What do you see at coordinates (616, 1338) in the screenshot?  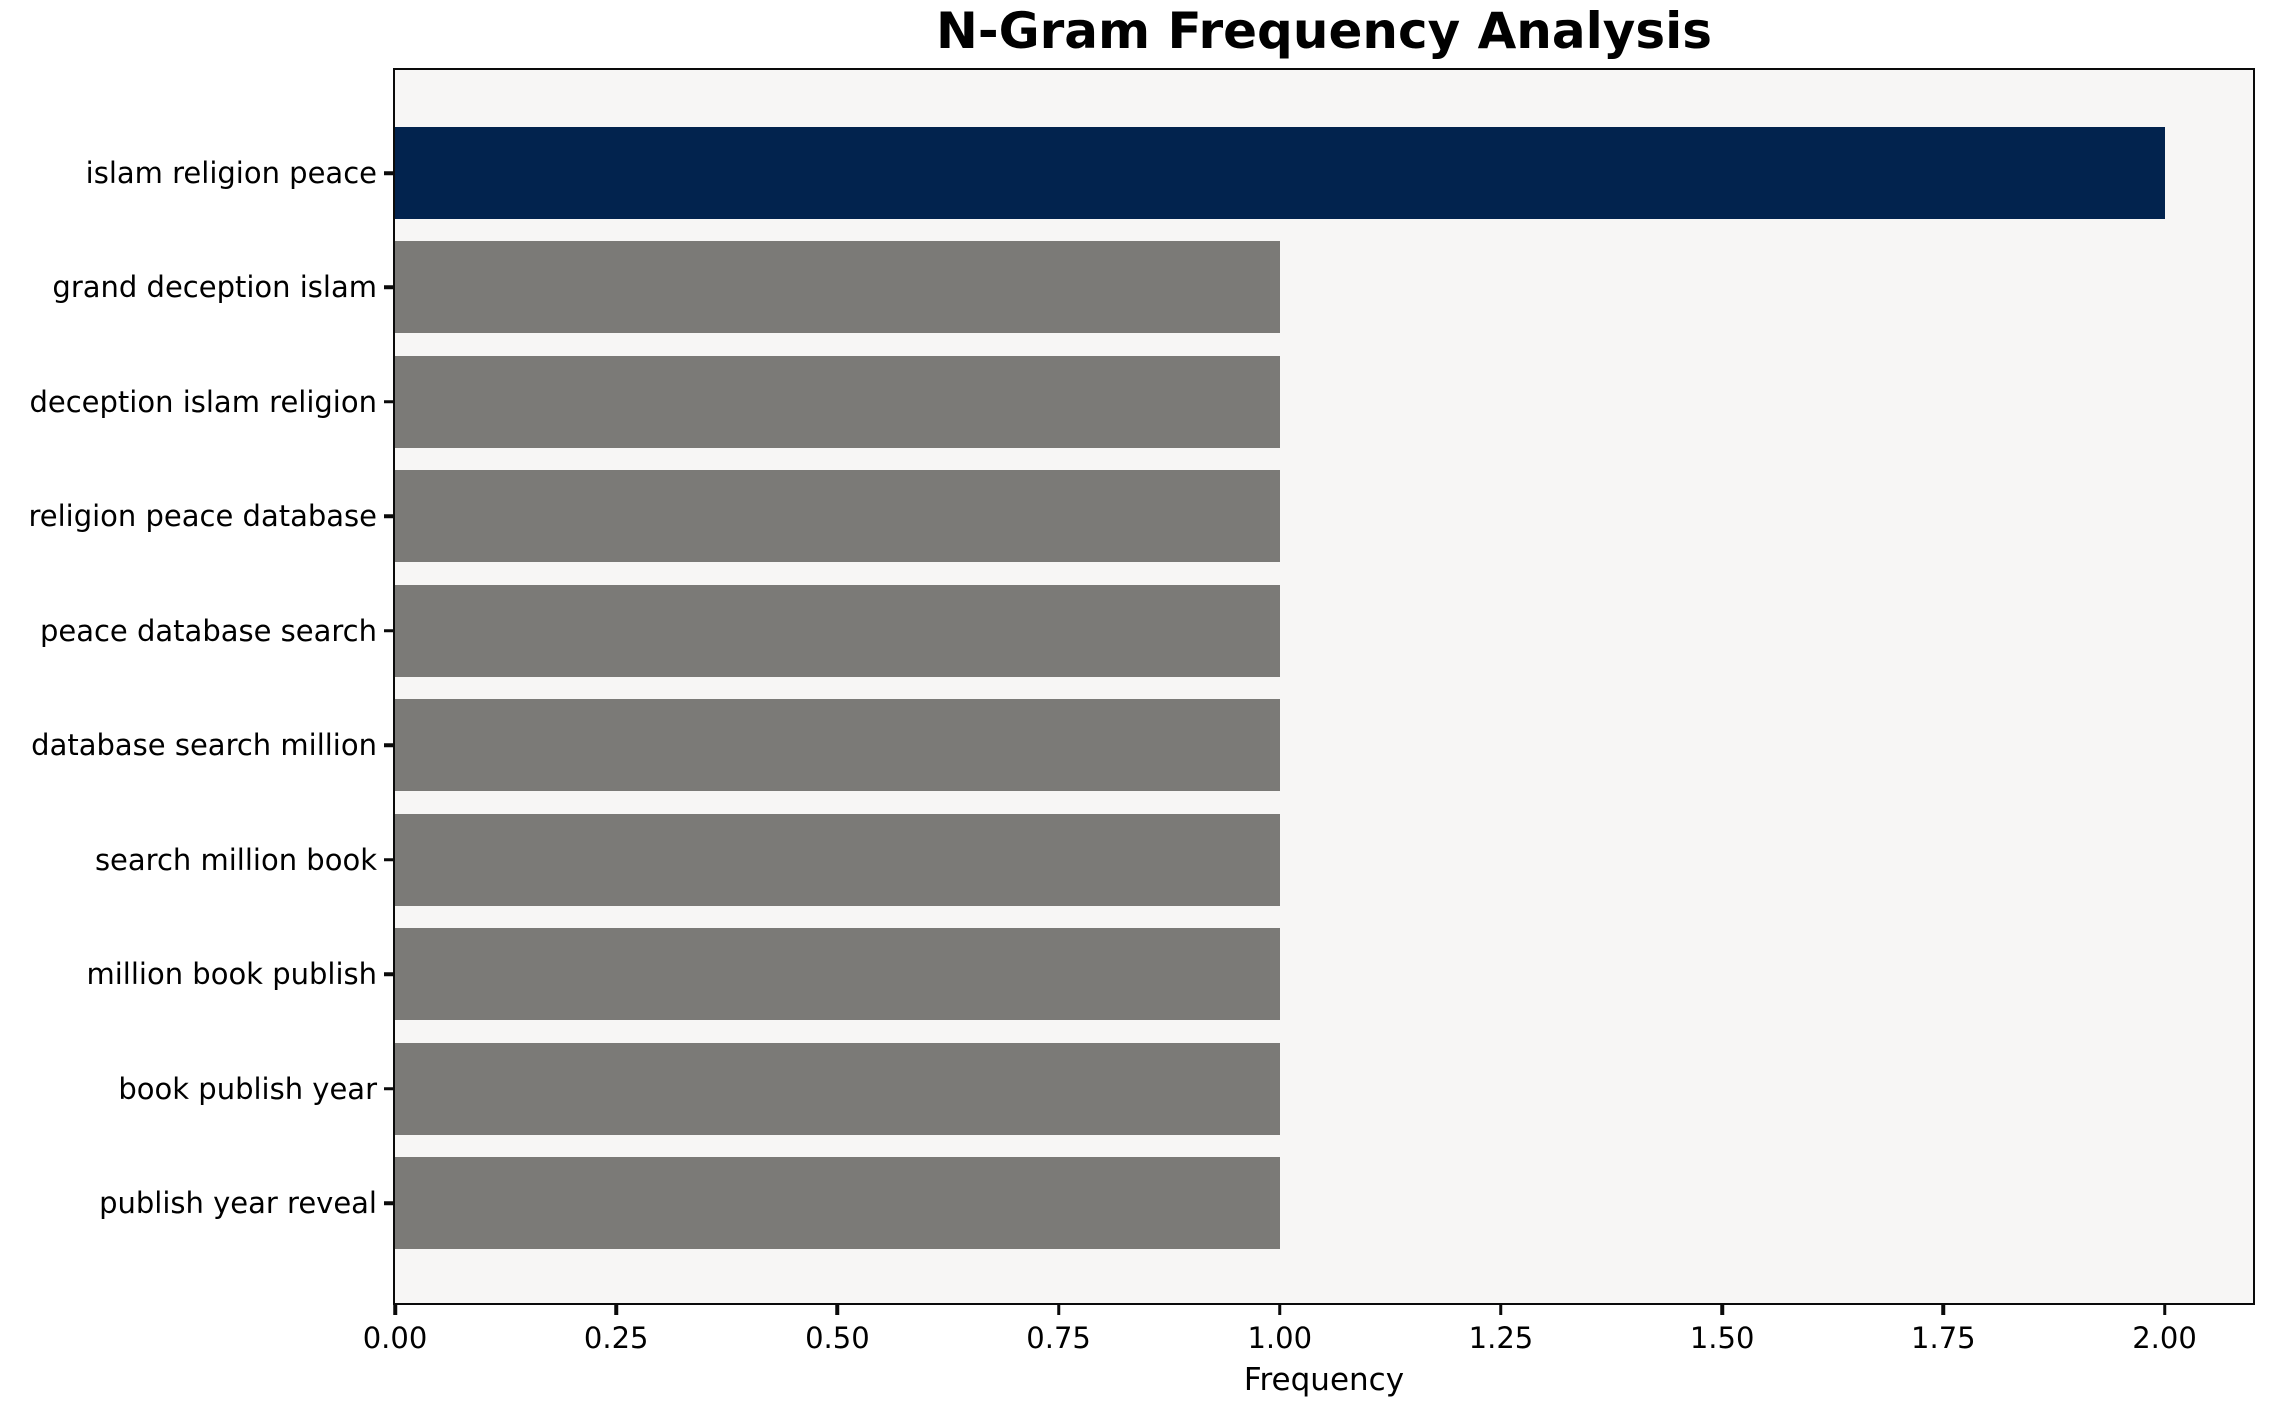 I see `x-tick-label: 0.25` at bounding box center [616, 1338].